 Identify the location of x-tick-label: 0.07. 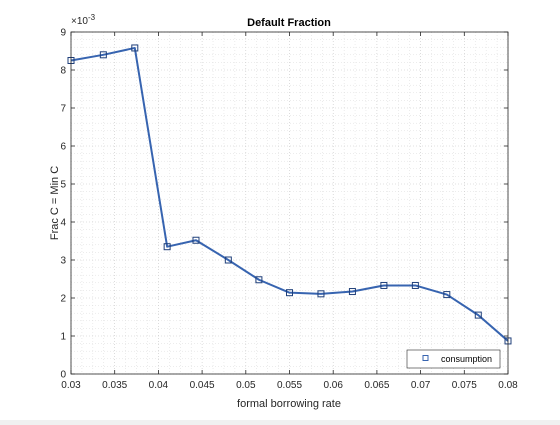
(421, 385).